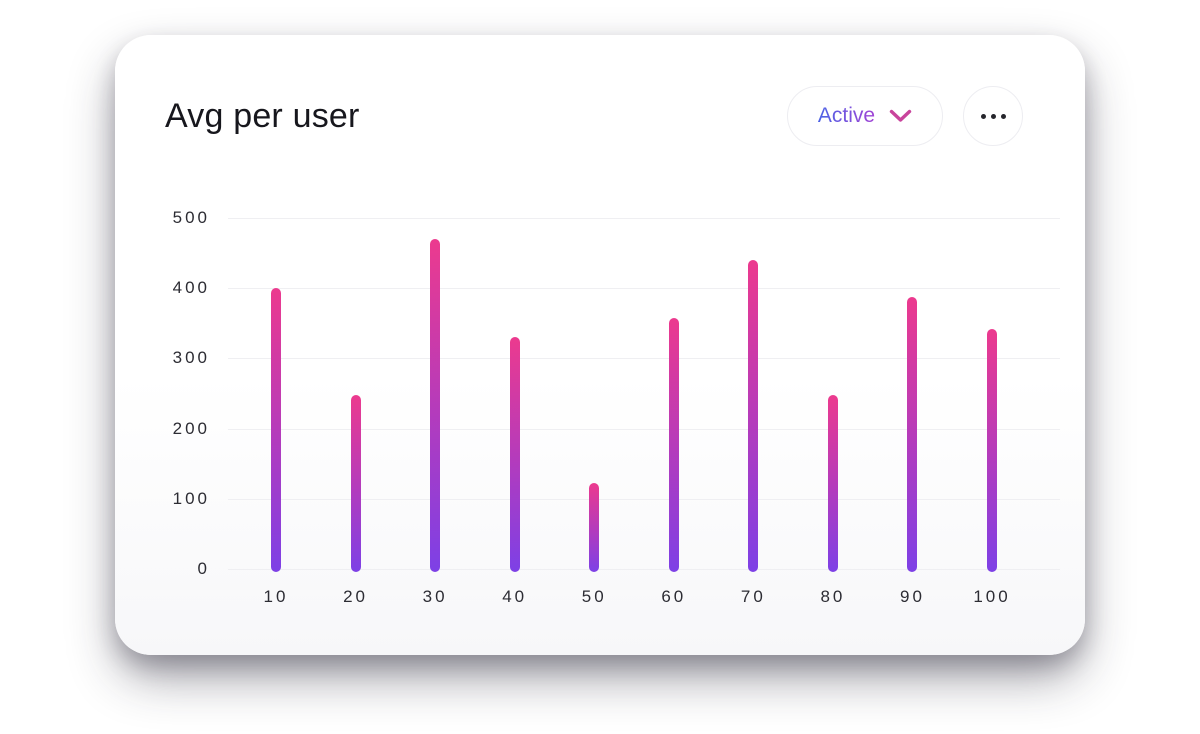 The width and height of the screenshot is (1200, 734). What do you see at coordinates (753, 596) in the screenshot?
I see `x-axis-tick-label: 70` at bounding box center [753, 596].